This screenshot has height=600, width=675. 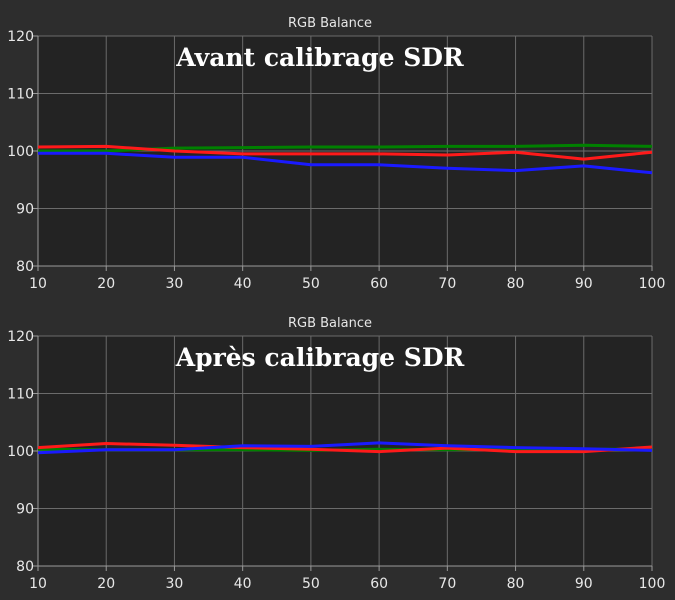 What do you see at coordinates (320, 357) in the screenshot?
I see `overlay-heading: Après calibrage SDR` at bounding box center [320, 357].